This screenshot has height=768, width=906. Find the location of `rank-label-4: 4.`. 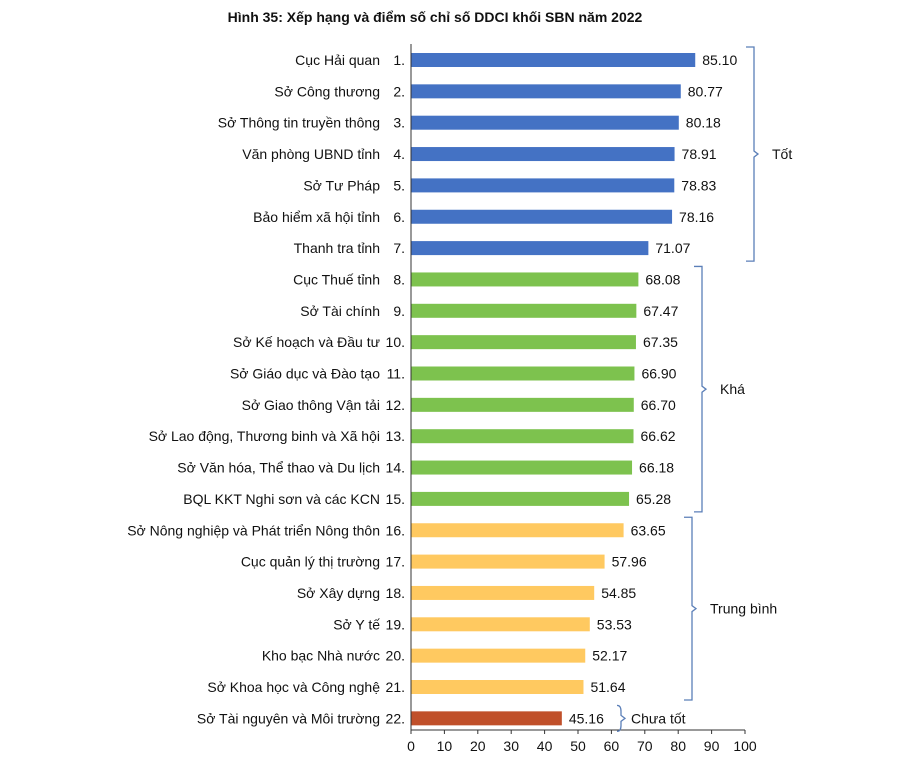

rank-label-4: 4. is located at coordinates (399, 154).